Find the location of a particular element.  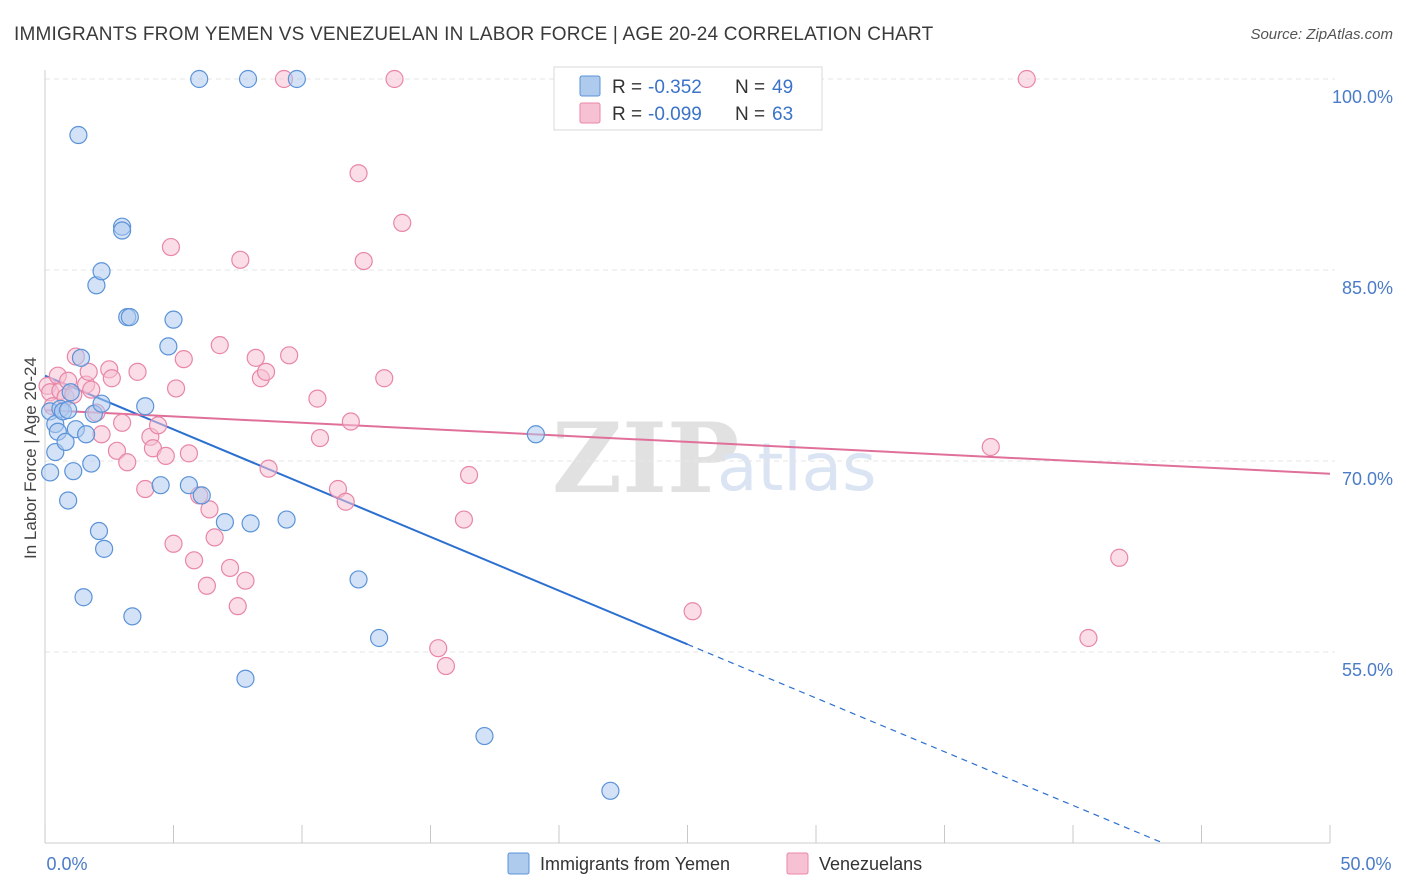

bottom-legend-swatch-yemen is located at coordinates (518, 863).